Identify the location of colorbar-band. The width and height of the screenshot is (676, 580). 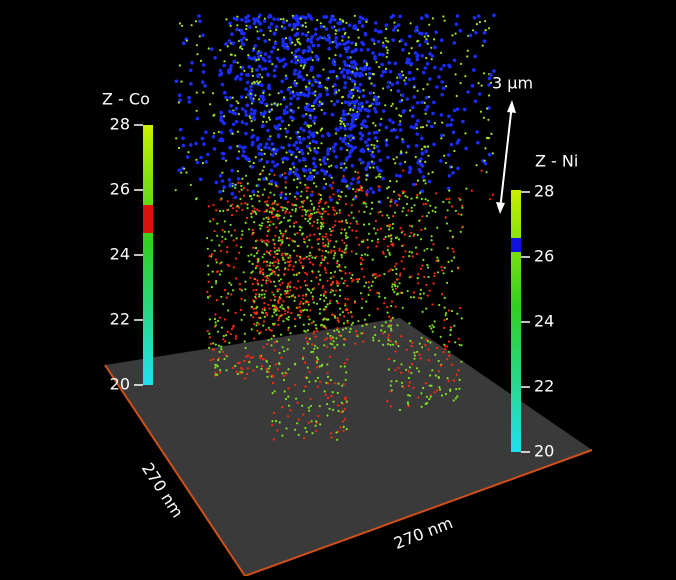
(148, 219).